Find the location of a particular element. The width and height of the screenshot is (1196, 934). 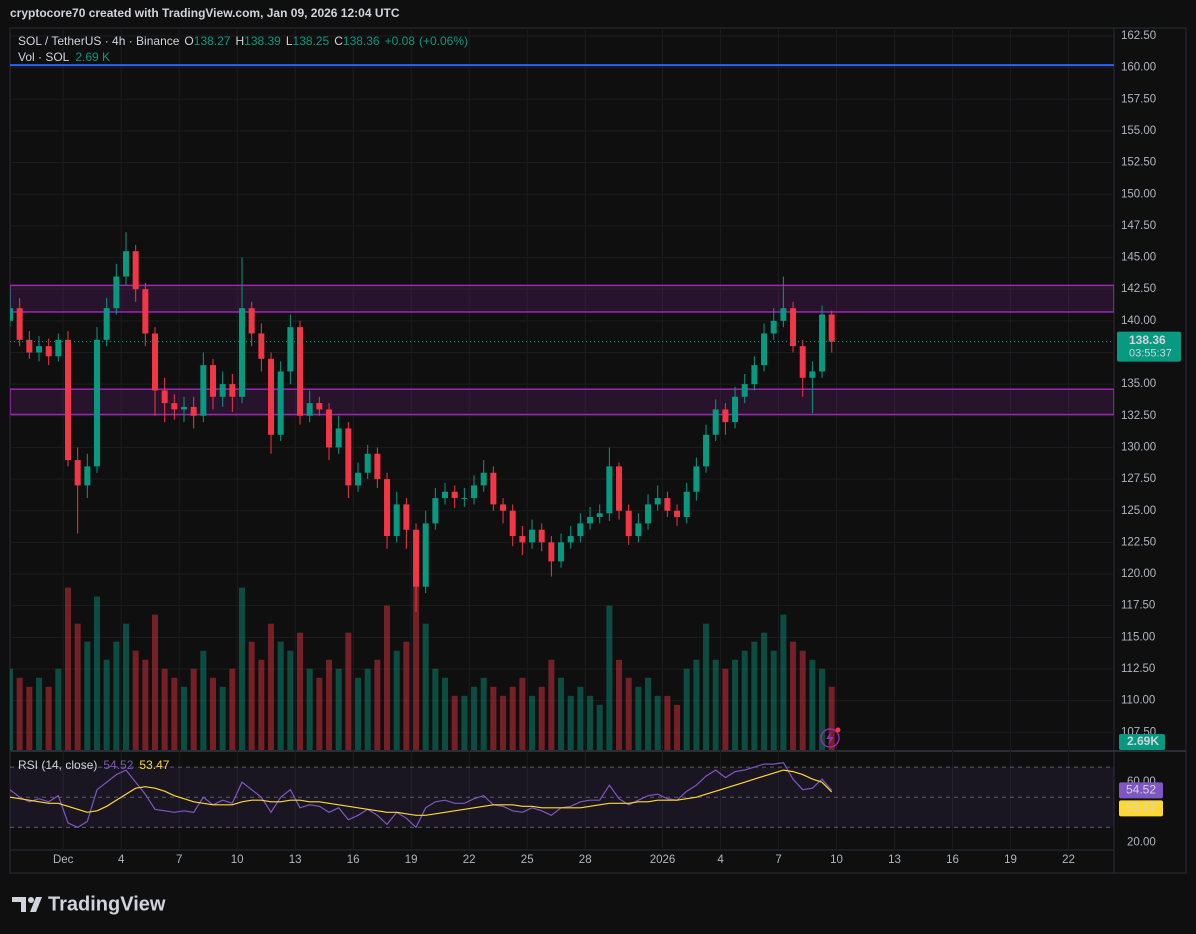

legend-high: 138.39 is located at coordinates (262, 41).